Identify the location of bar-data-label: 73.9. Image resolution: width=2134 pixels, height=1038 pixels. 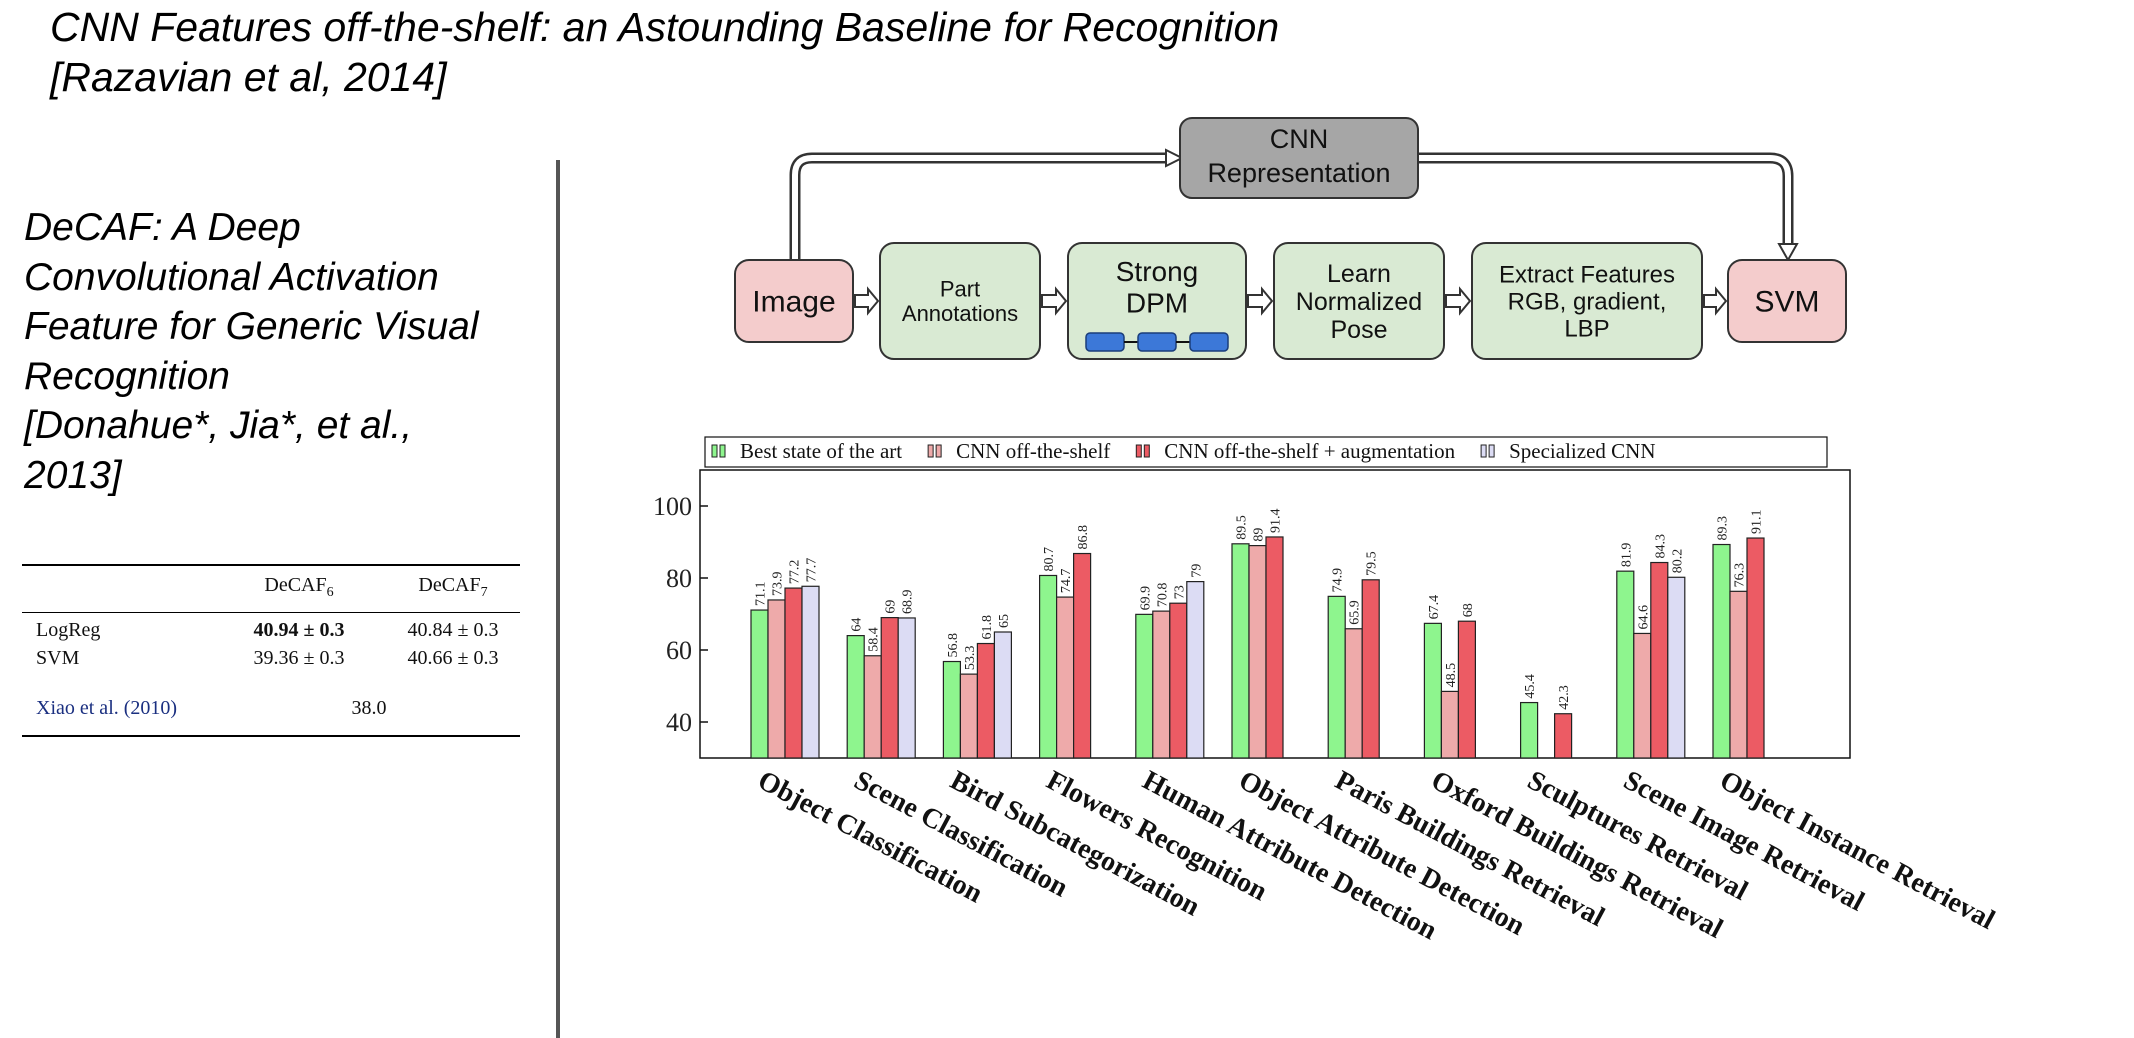
(778, 583).